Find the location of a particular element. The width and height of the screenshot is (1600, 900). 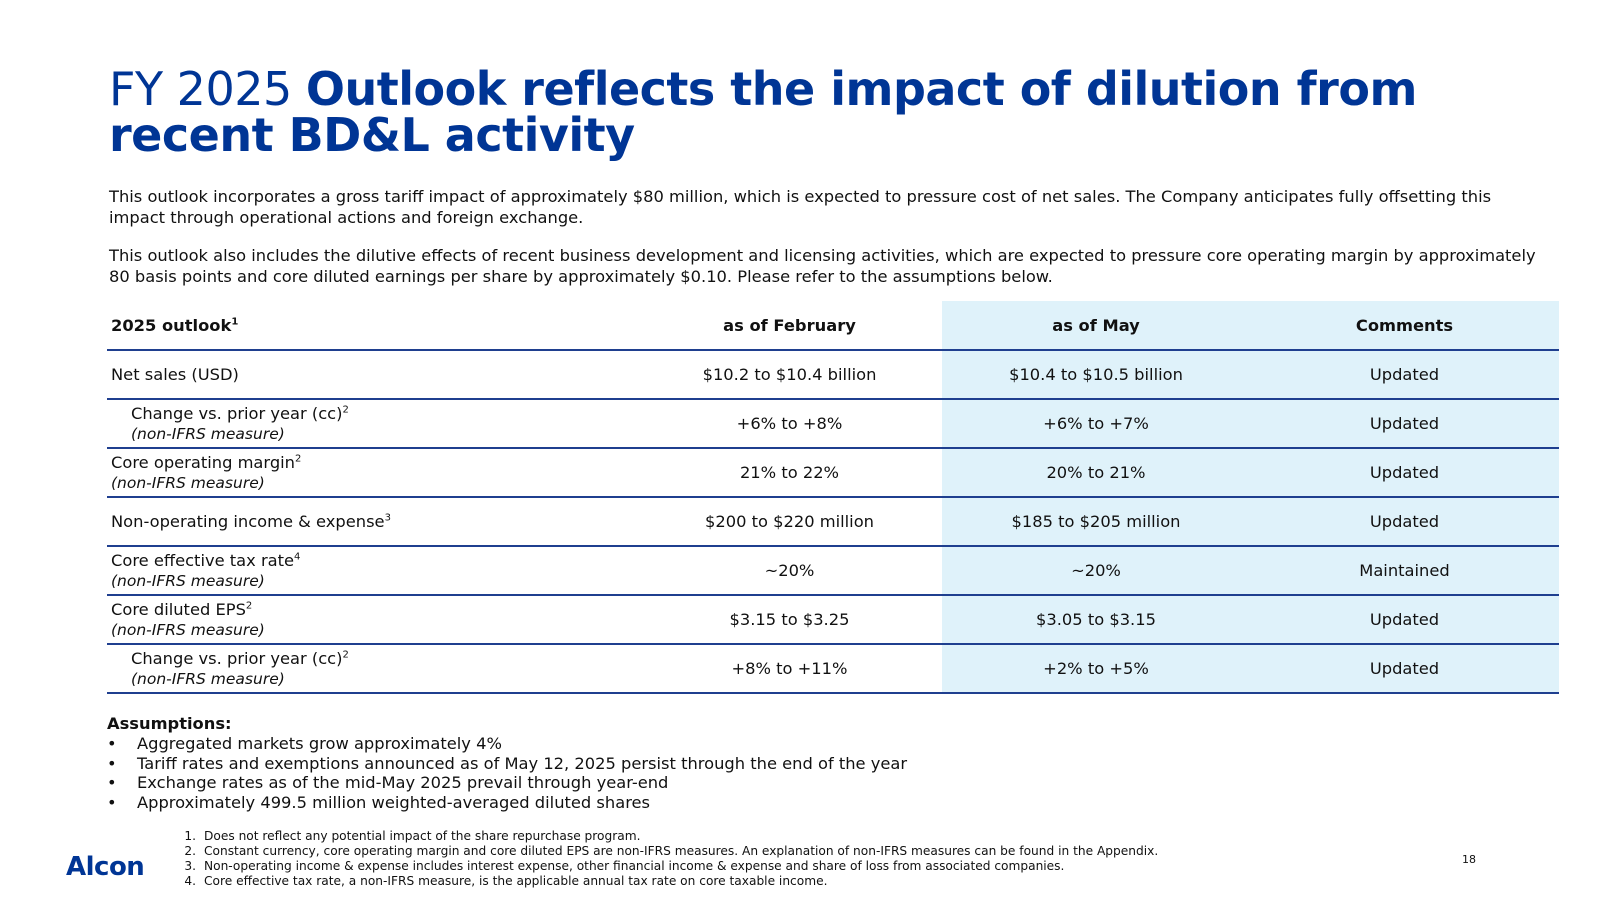

row-february-value: +6% to +8% is located at coordinates (789, 423).